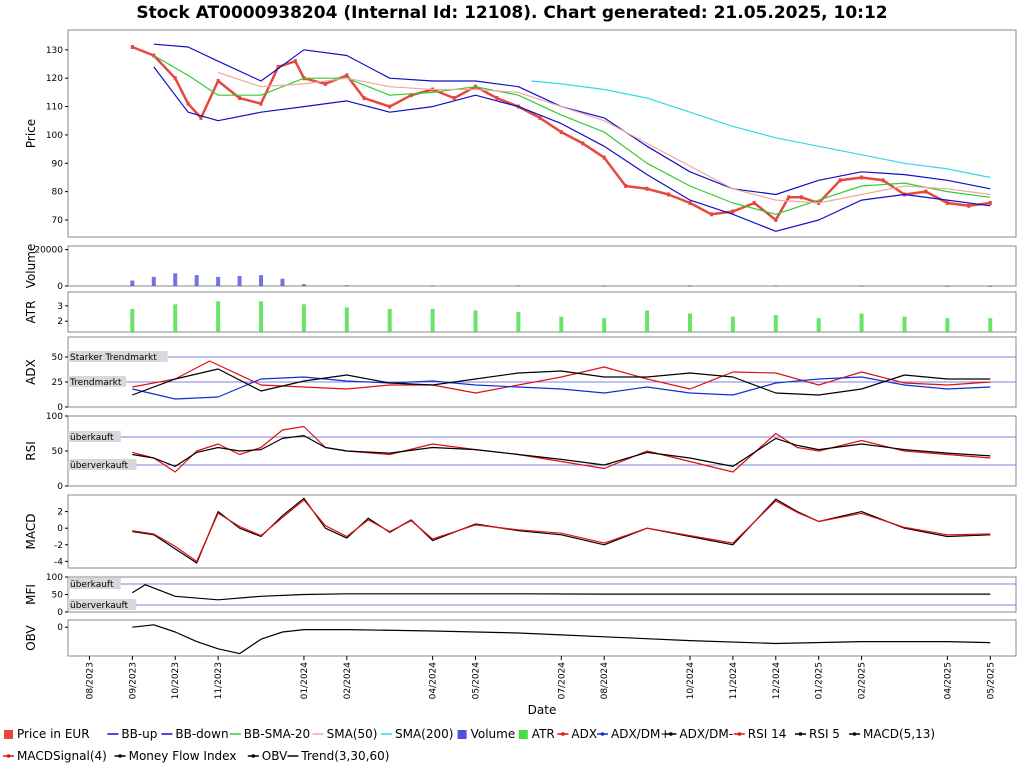 This screenshot has height=768, width=1024. I want to click on y-tick-label: -2, so click(58, 546).